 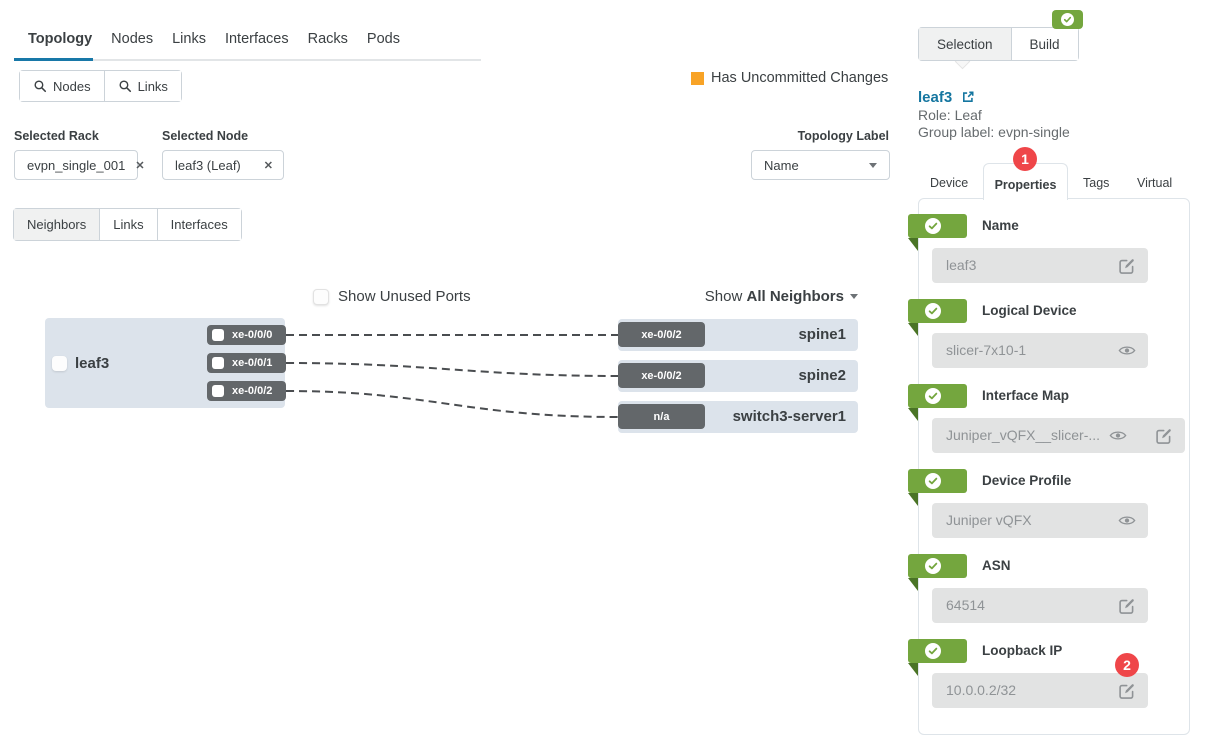 What do you see at coordinates (321, 297) in the screenshot?
I see `show-unused-ports-checkbox` at bounding box center [321, 297].